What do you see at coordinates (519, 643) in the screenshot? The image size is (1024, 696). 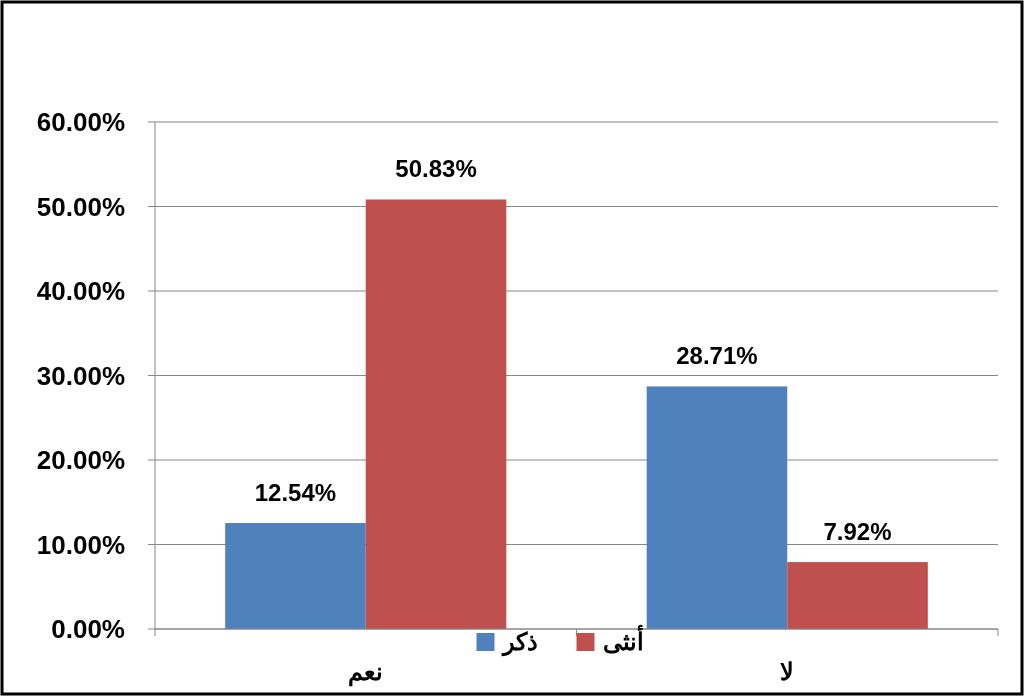 I see `legend-label: ذكر` at bounding box center [519, 643].